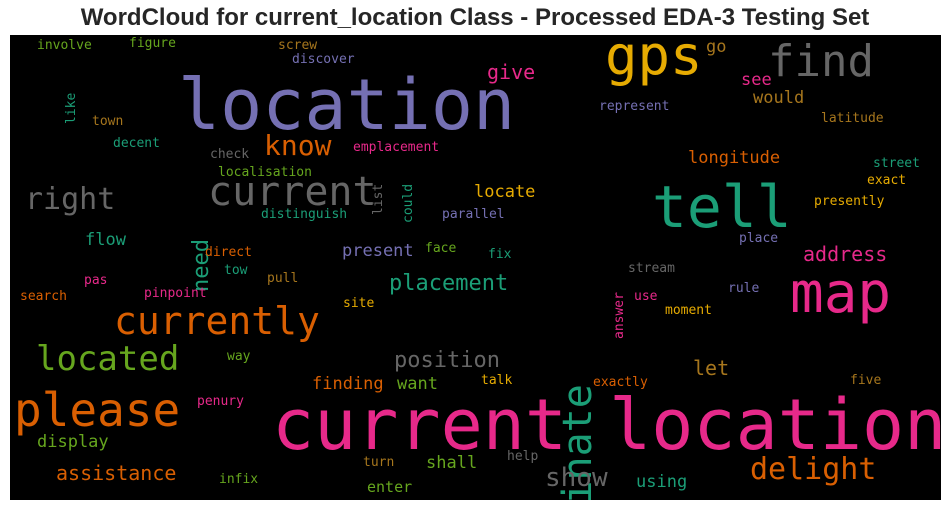 The height and width of the screenshot is (511, 950). What do you see at coordinates (64, 45) in the screenshot?
I see `word-involve: involve` at bounding box center [64, 45].